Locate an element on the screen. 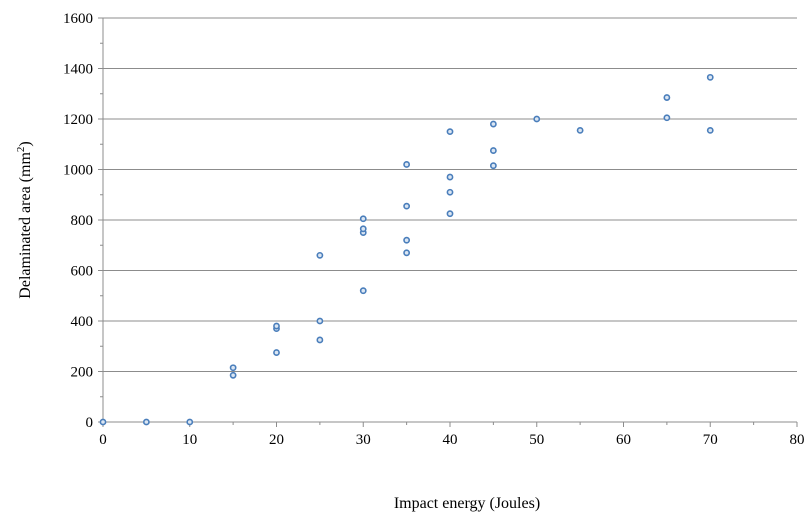 This screenshot has height=522, width=809. y-tick-label: 600 is located at coordinates (82, 272).